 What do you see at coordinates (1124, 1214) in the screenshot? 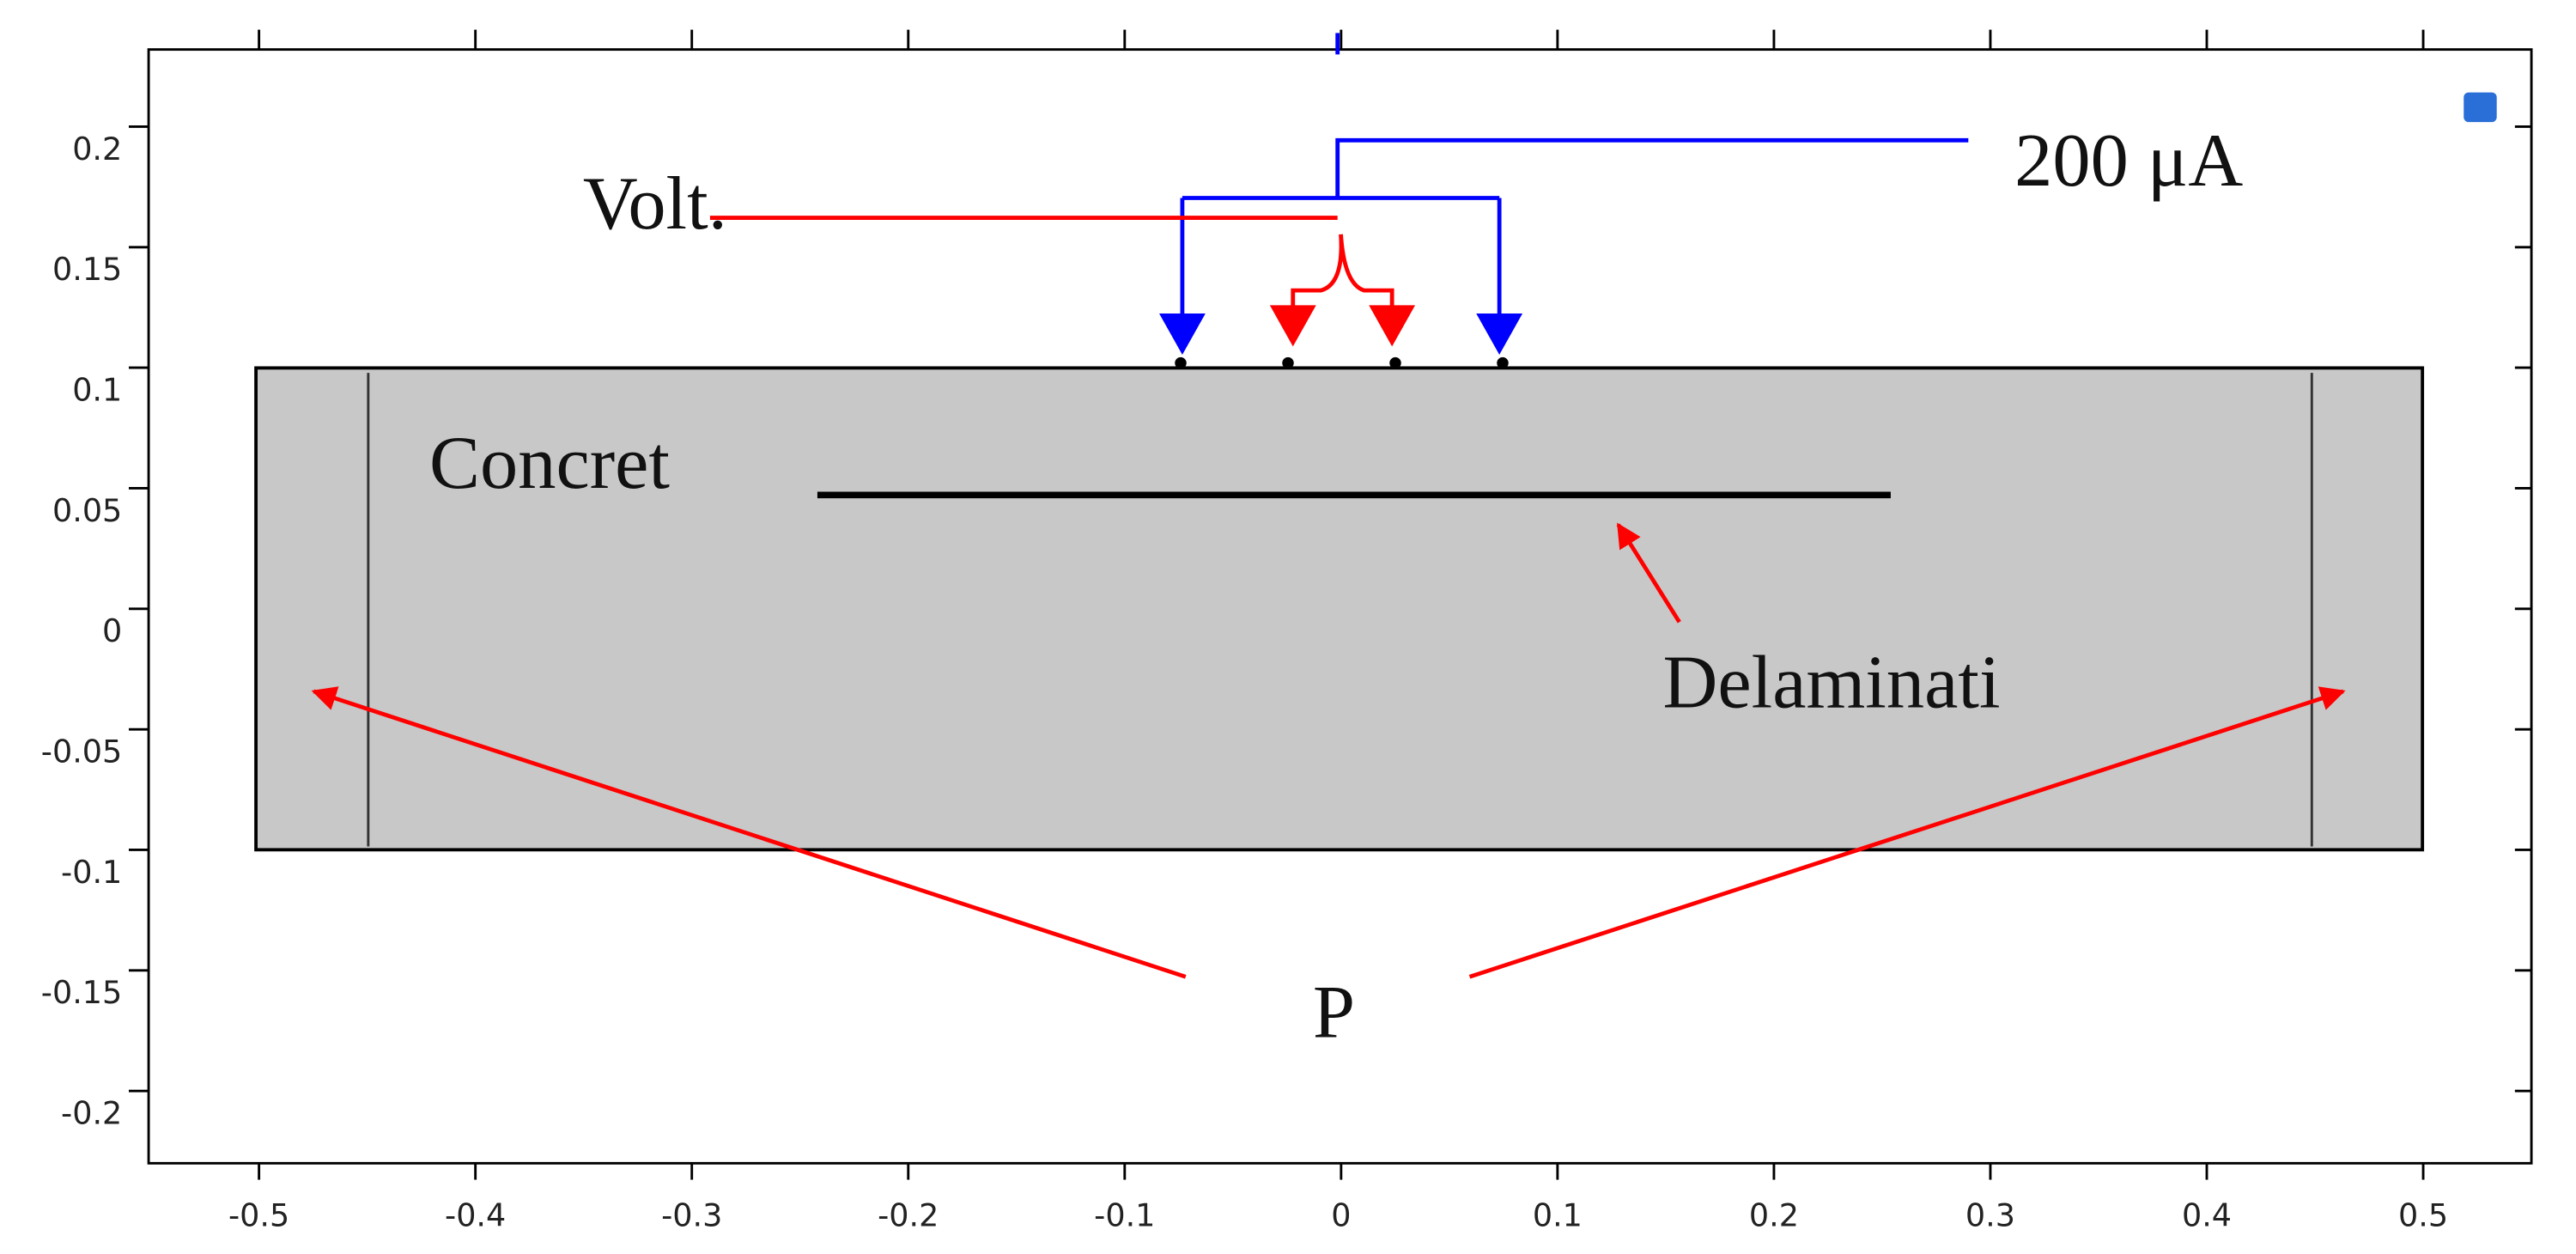
I see `x-tick-label: -0.1` at bounding box center [1124, 1214].